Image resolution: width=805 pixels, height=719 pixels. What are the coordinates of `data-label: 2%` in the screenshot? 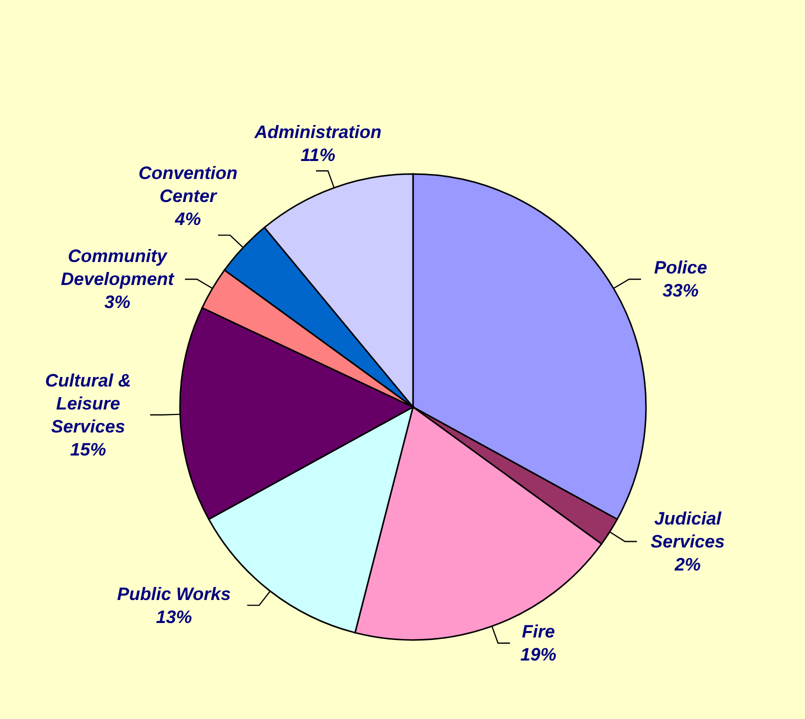 It's located at (687, 564).